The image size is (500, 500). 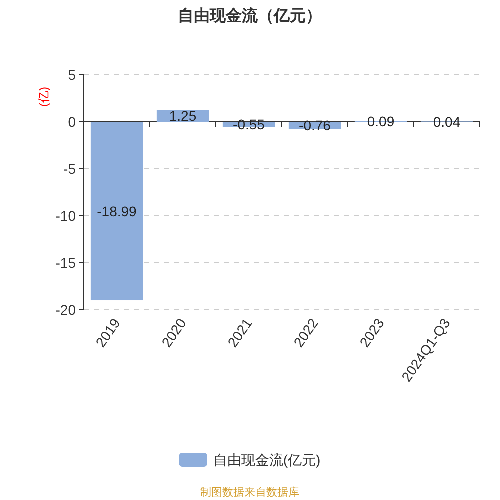 What do you see at coordinates (267, 460) in the screenshot?
I see `legend-label: 自由现金流(亿元)` at bounding box center [267, 460].